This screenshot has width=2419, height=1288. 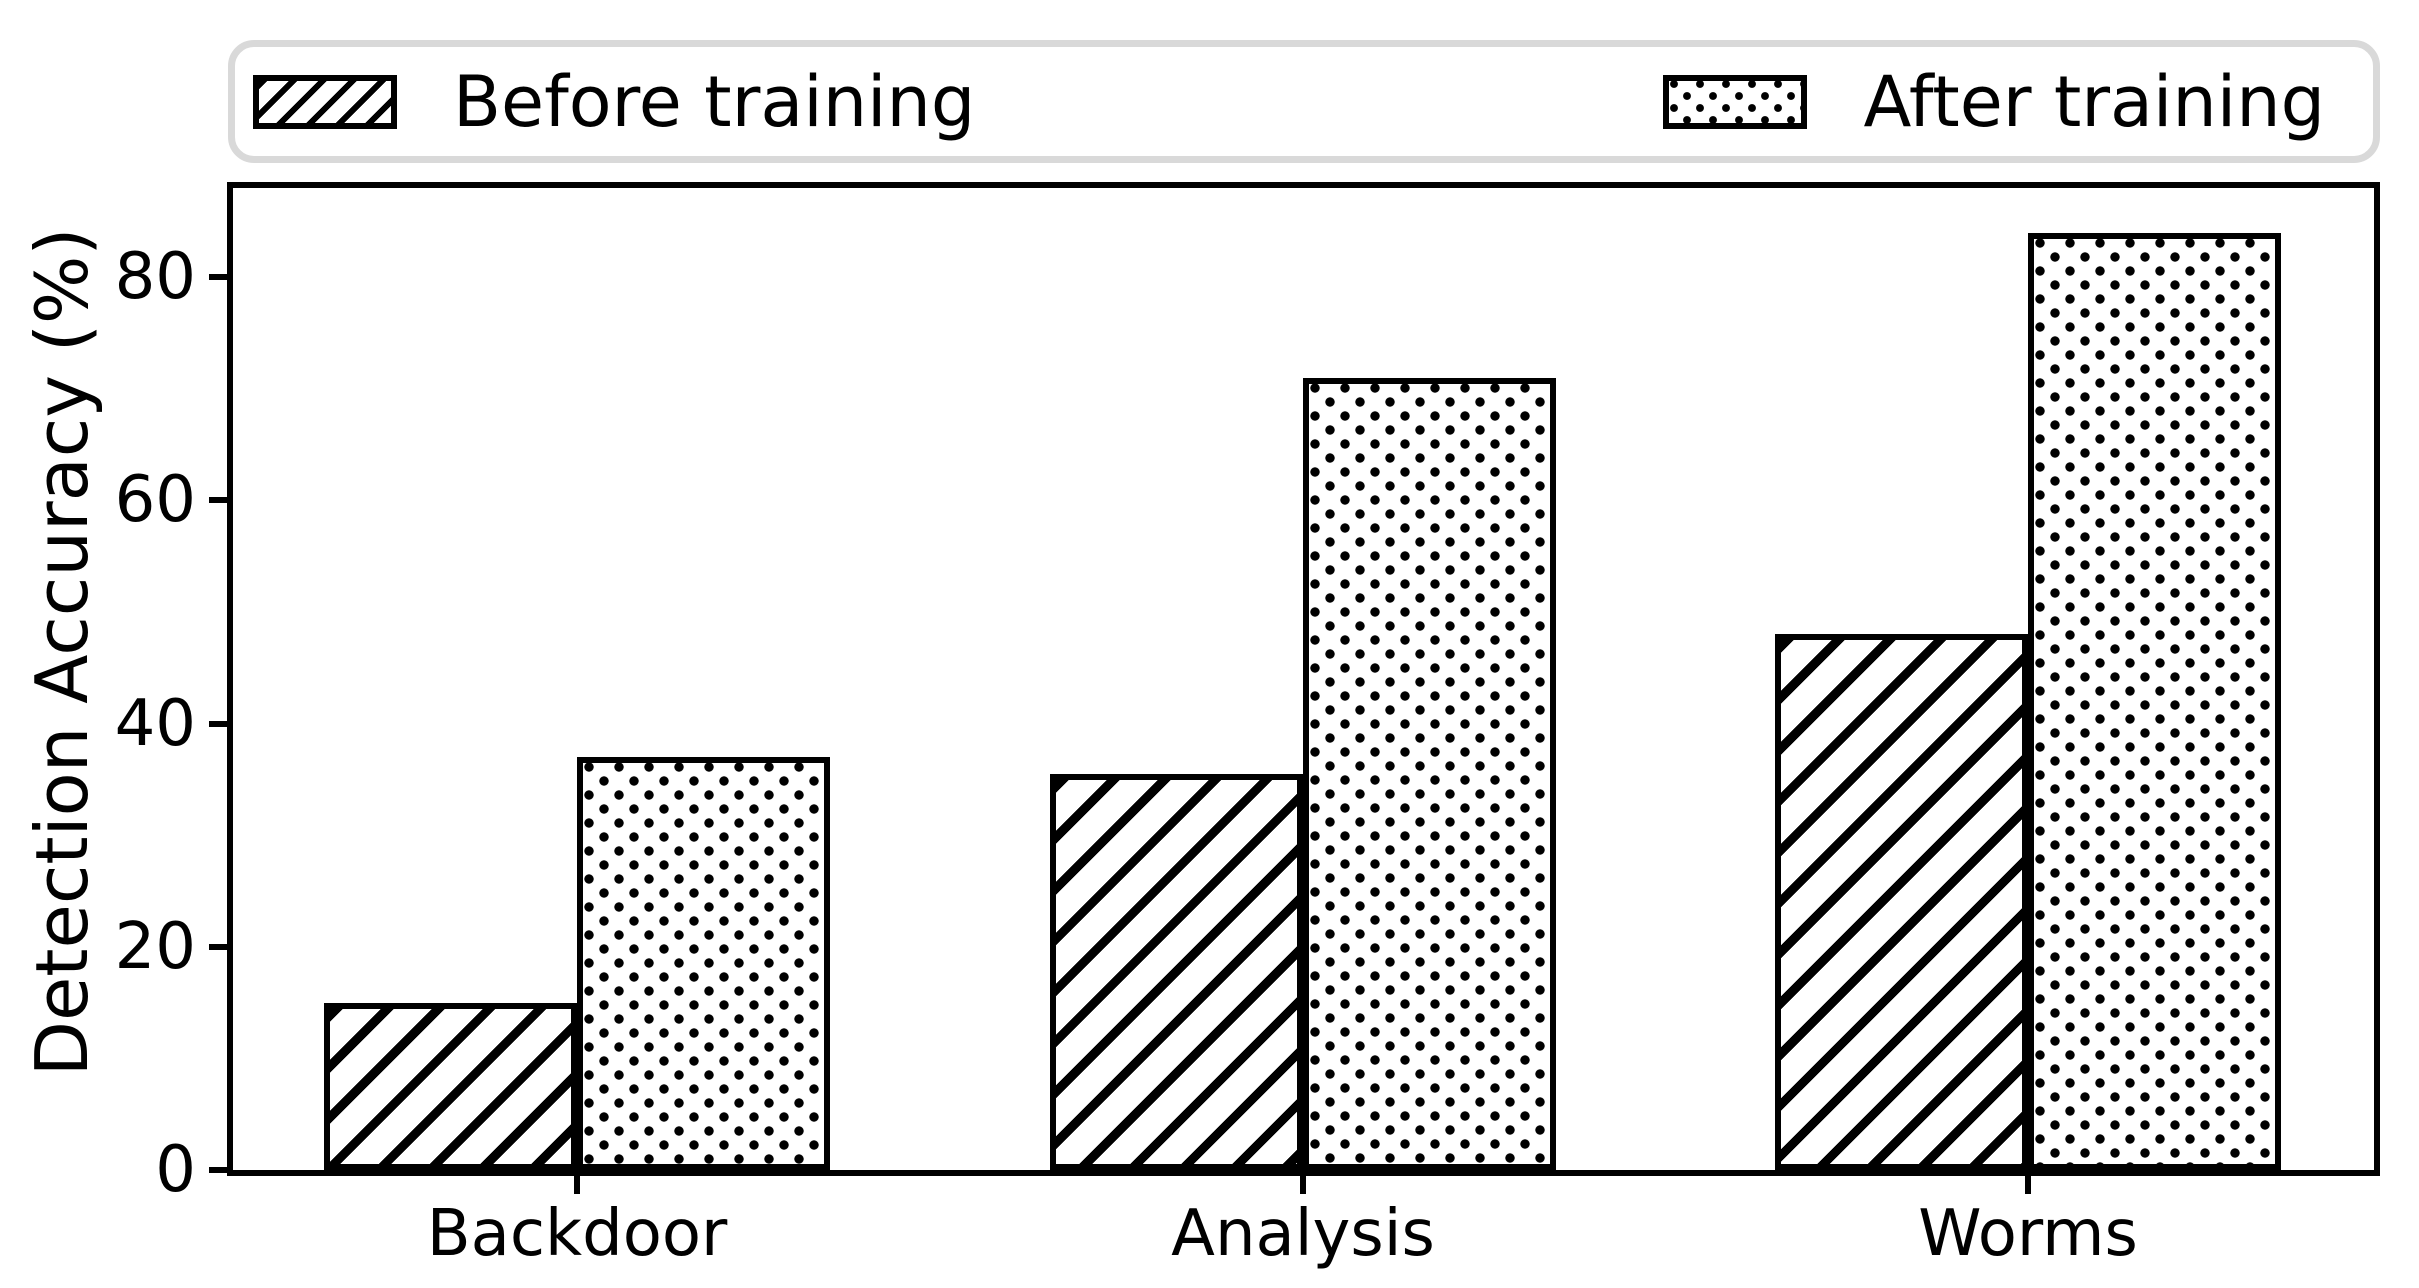 What do you see at coordinates (155, 724) in the screenshot?
I see `y-tick-label-40: 40` at bounding box center [155, 724].